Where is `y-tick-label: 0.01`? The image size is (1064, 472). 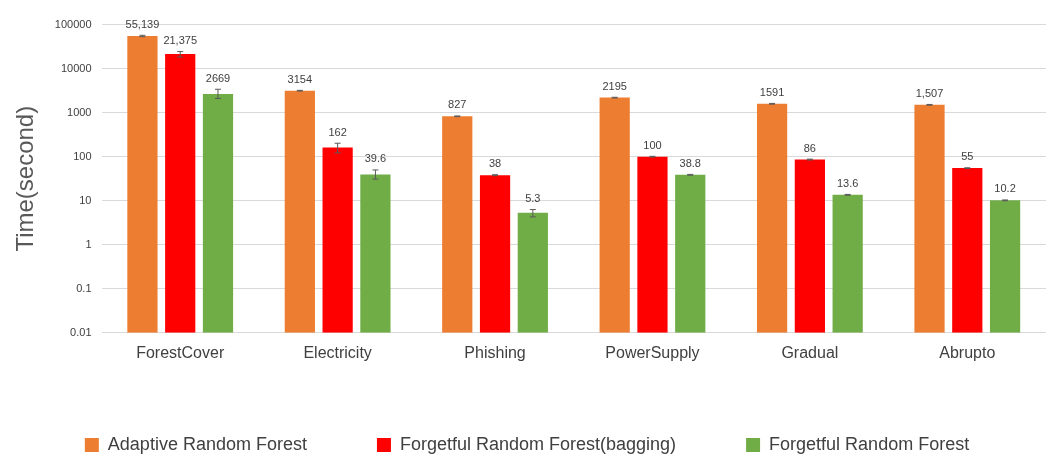
y-tick-label: 0.01 is located at coordinates (81, 331).